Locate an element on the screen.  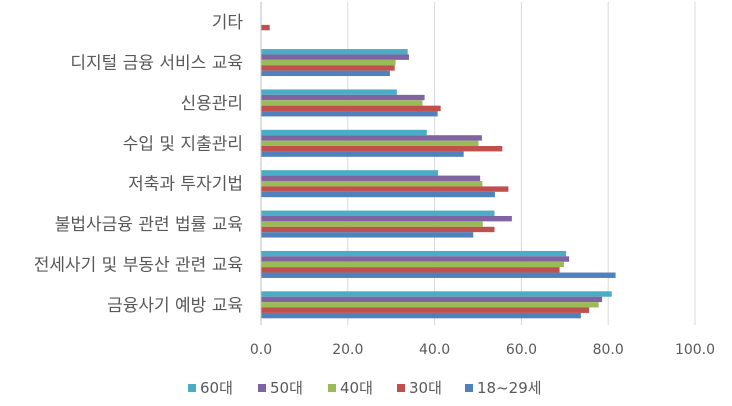
category-label: 저축과 투자기법 is located at coordinates (185, 185).